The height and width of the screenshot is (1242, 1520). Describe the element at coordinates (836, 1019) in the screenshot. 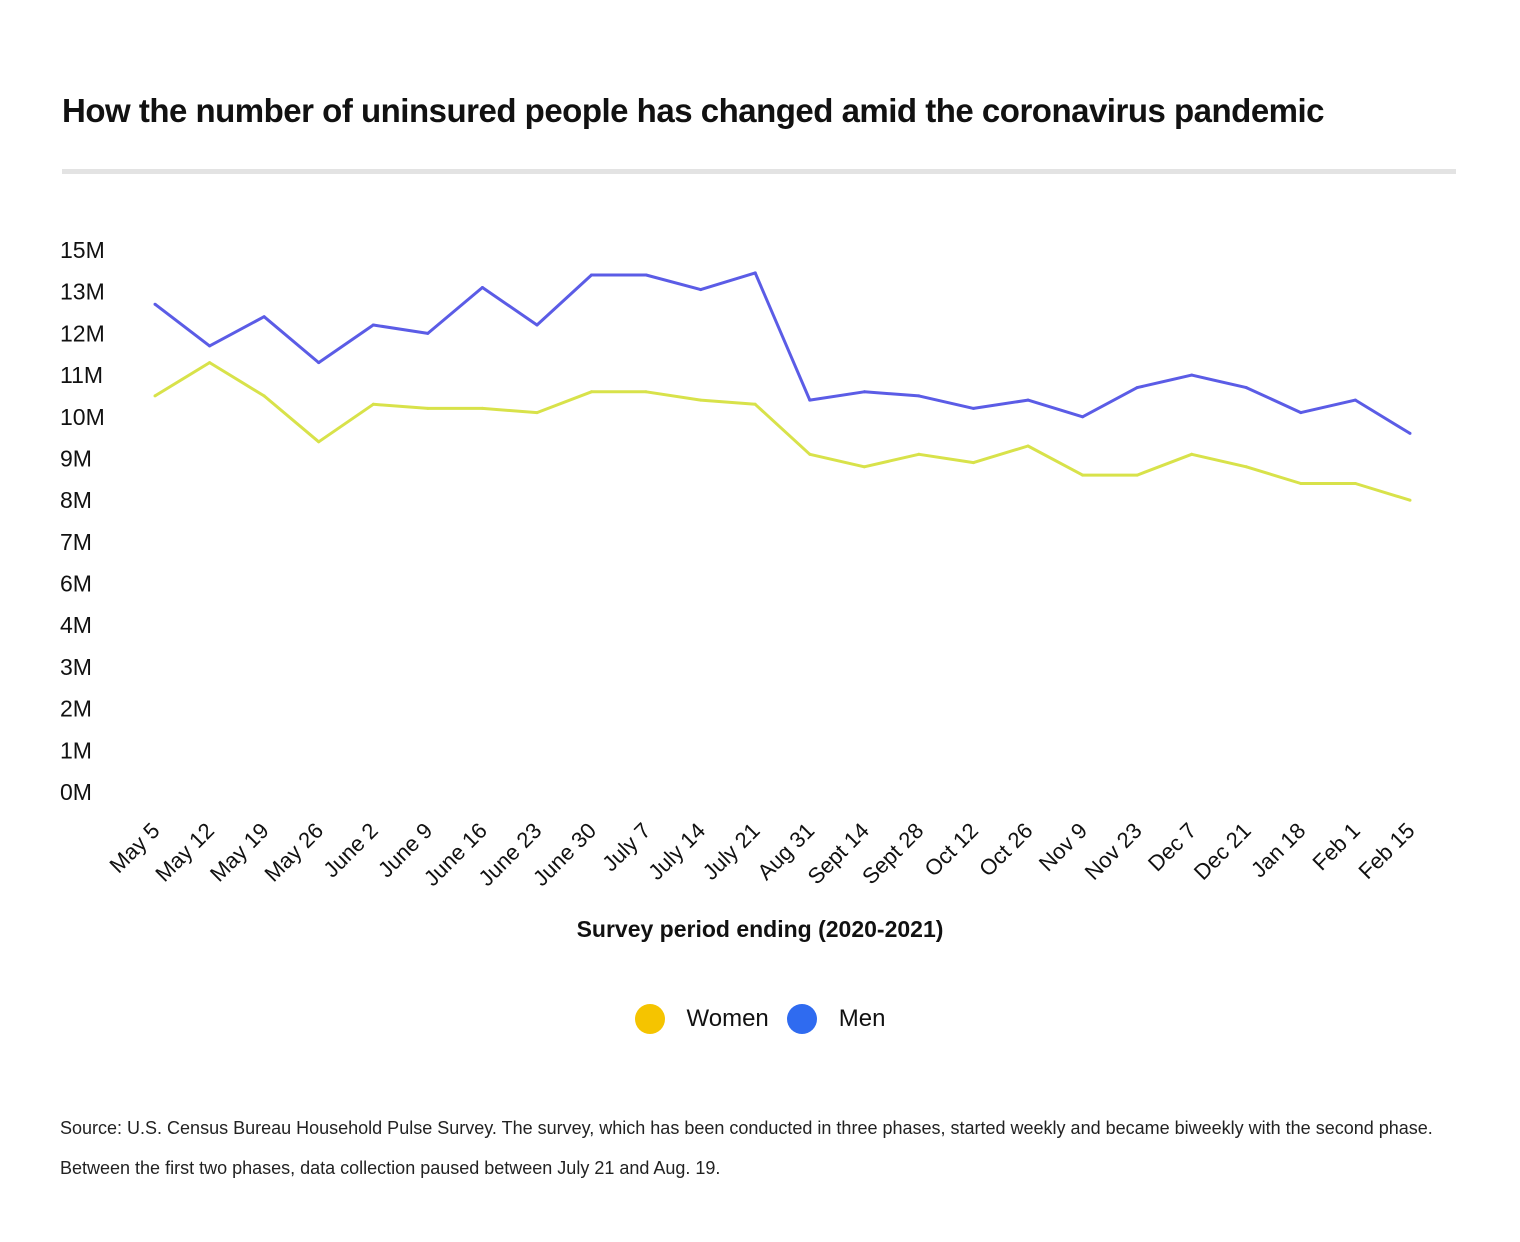

I see `legend-item-men: Men` at that location.